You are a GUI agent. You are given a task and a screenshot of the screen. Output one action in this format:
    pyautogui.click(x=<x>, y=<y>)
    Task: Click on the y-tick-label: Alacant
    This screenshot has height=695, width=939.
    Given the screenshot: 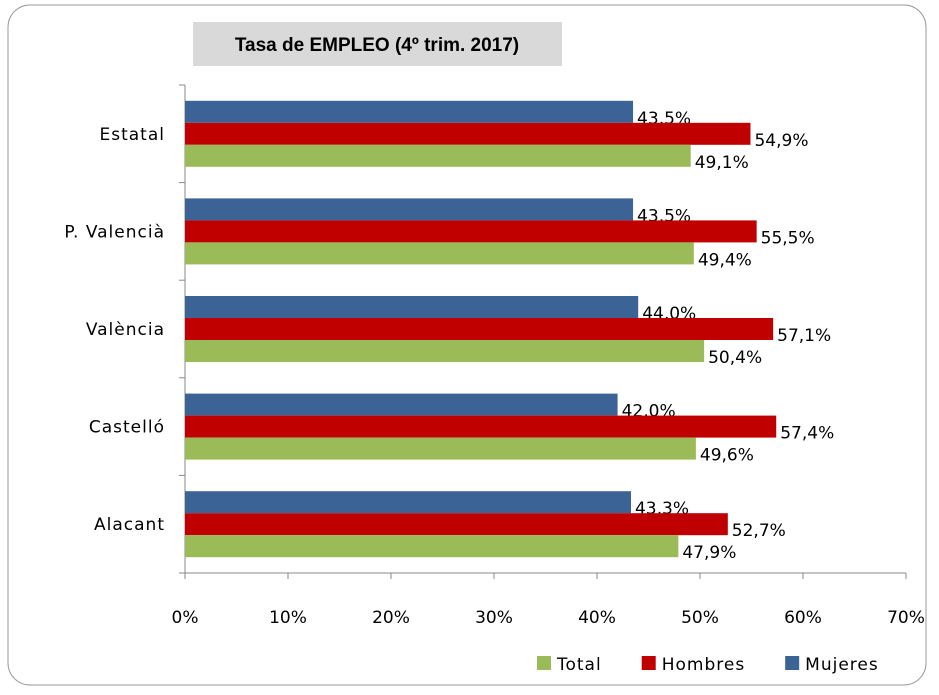 What is the action you would take?
    pyautogui.click(x=129, y=525)
    